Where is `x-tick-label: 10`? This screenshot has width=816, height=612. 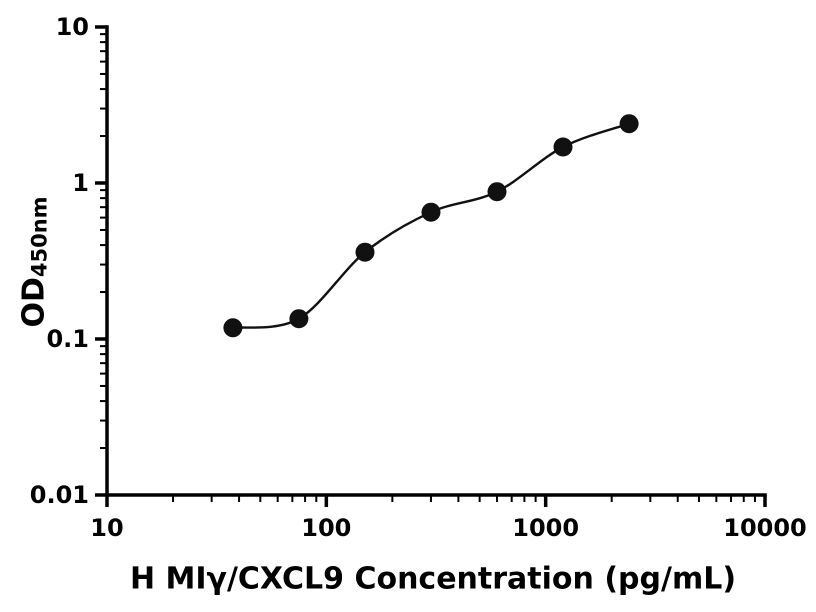
x-tick-label: 10 is located at coordinates (106, 528).